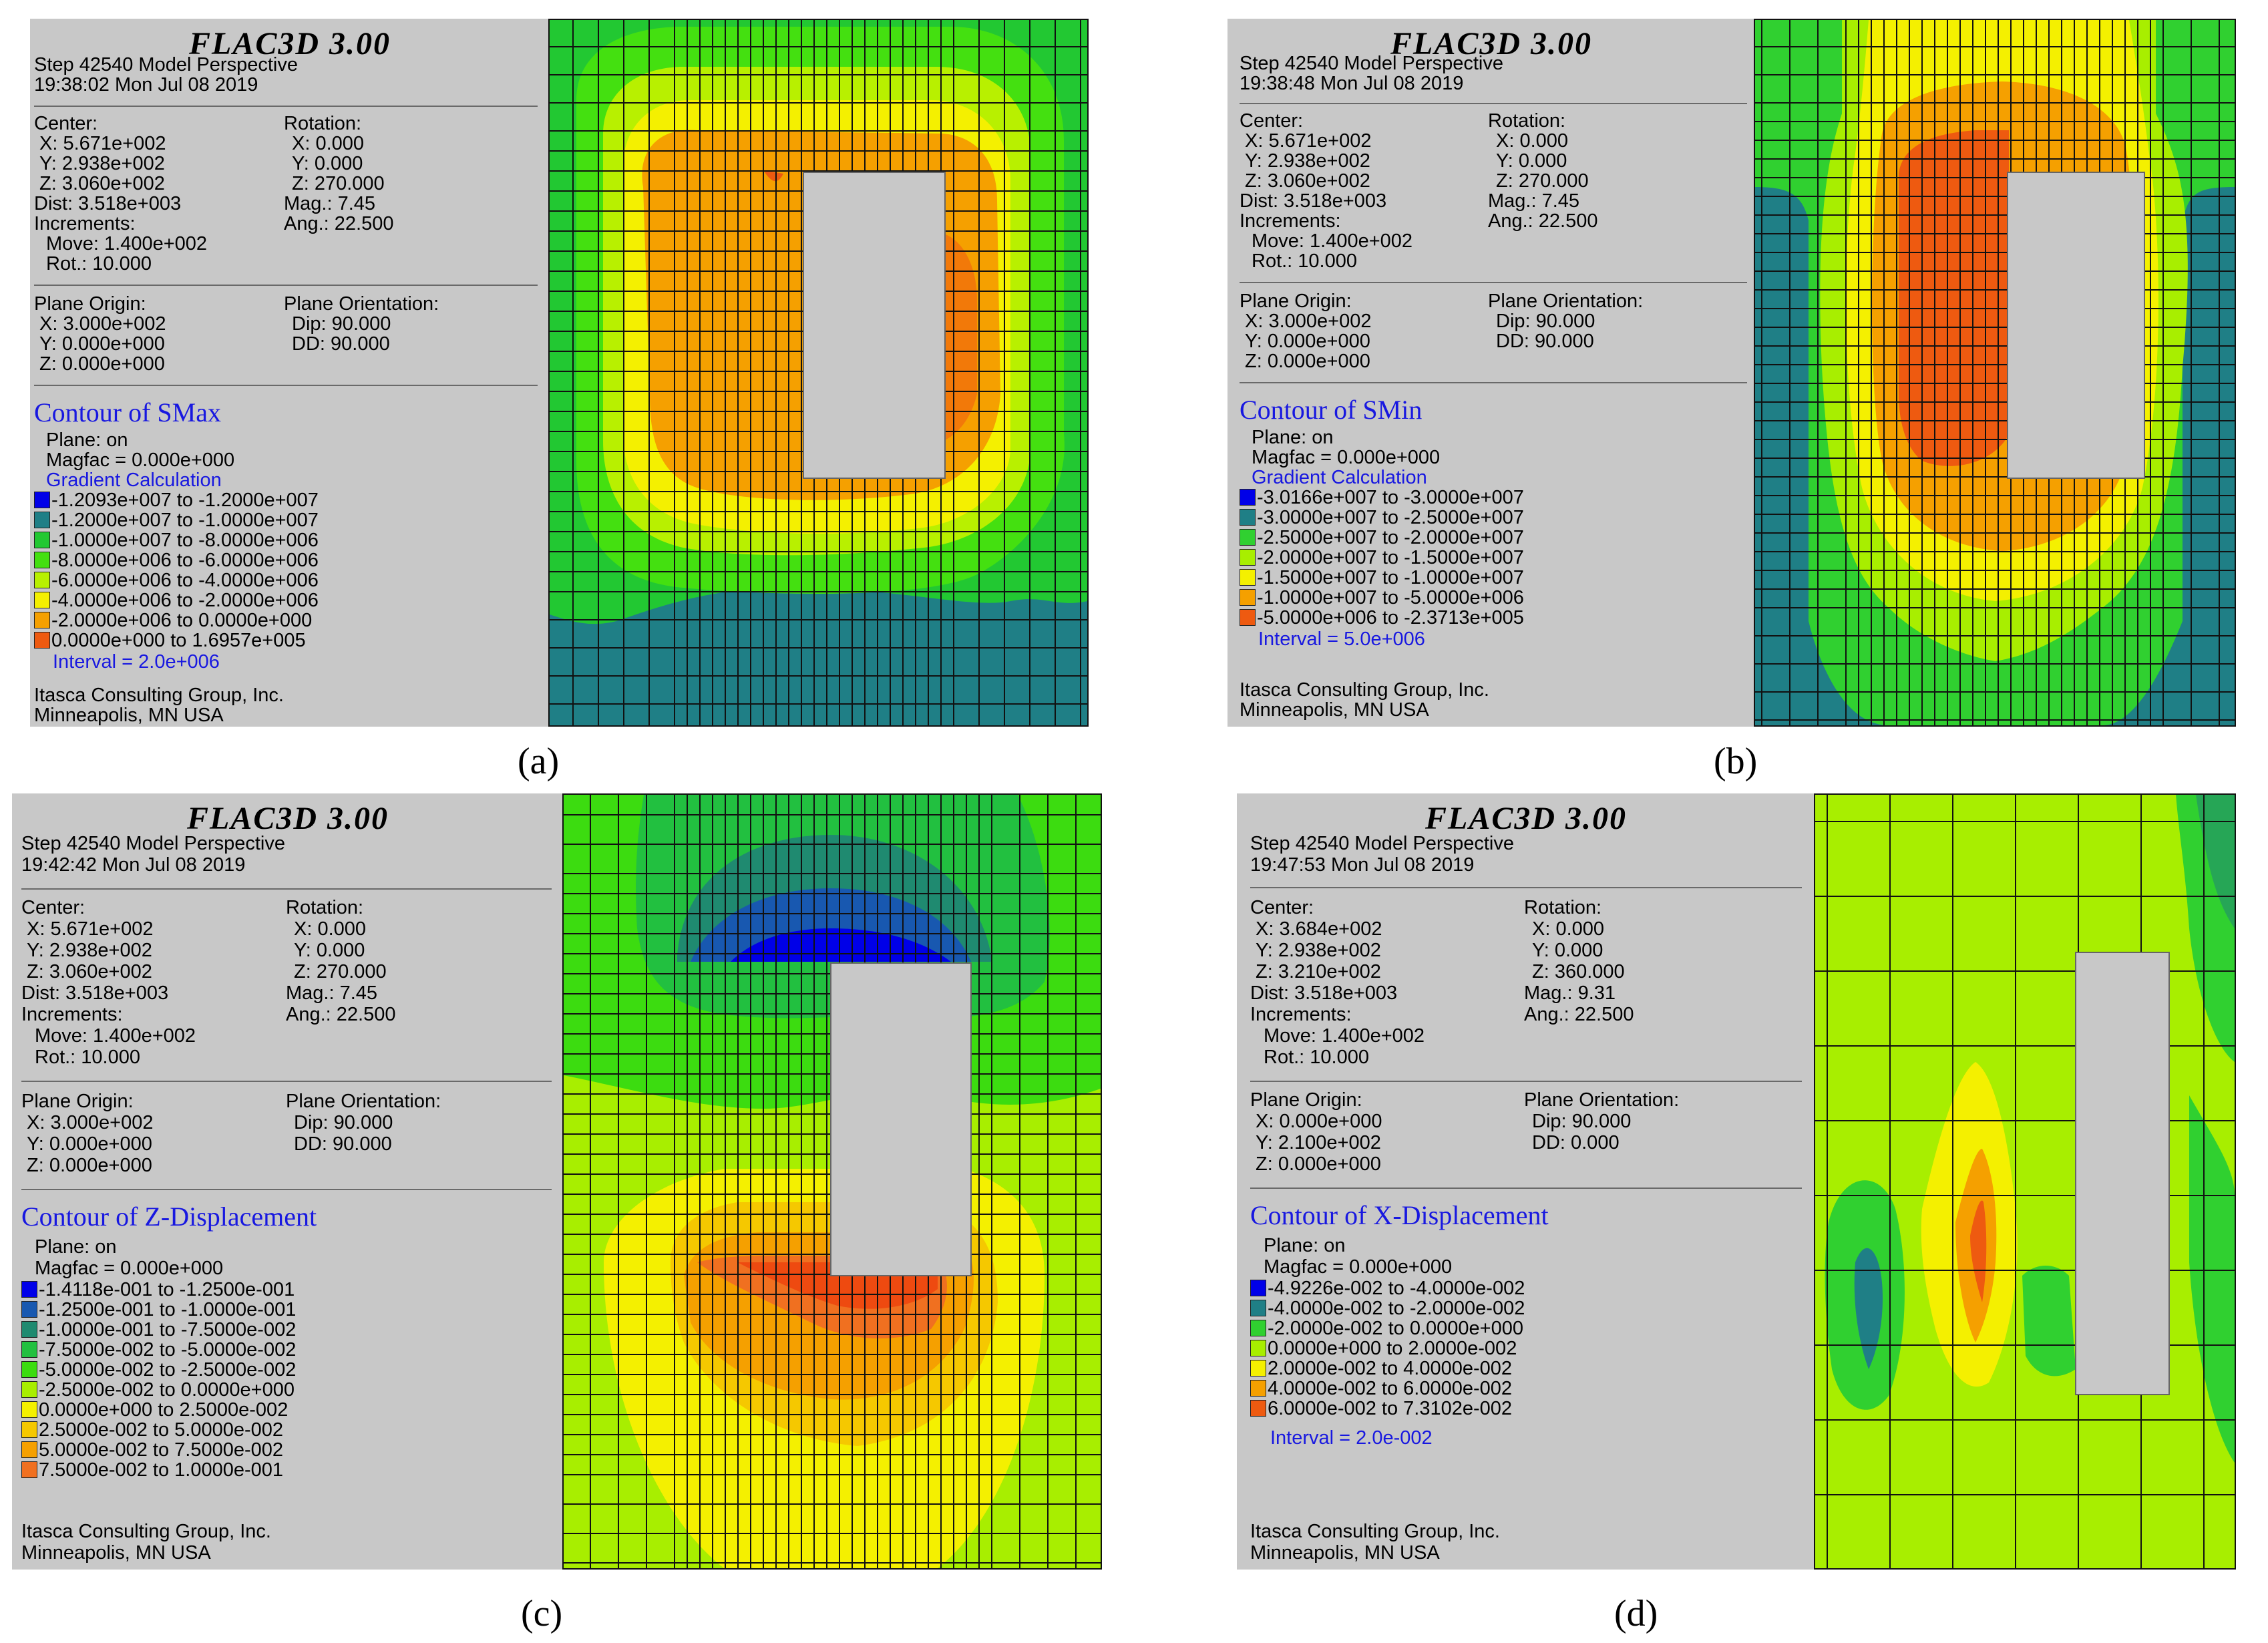 The height and width of the screenshot is (1643, 2268). Describe the element at coordinates (1391, 497) in the screenshot. I see `legend-label: -3.0166e+007 to -3.0000e+007` at that location.